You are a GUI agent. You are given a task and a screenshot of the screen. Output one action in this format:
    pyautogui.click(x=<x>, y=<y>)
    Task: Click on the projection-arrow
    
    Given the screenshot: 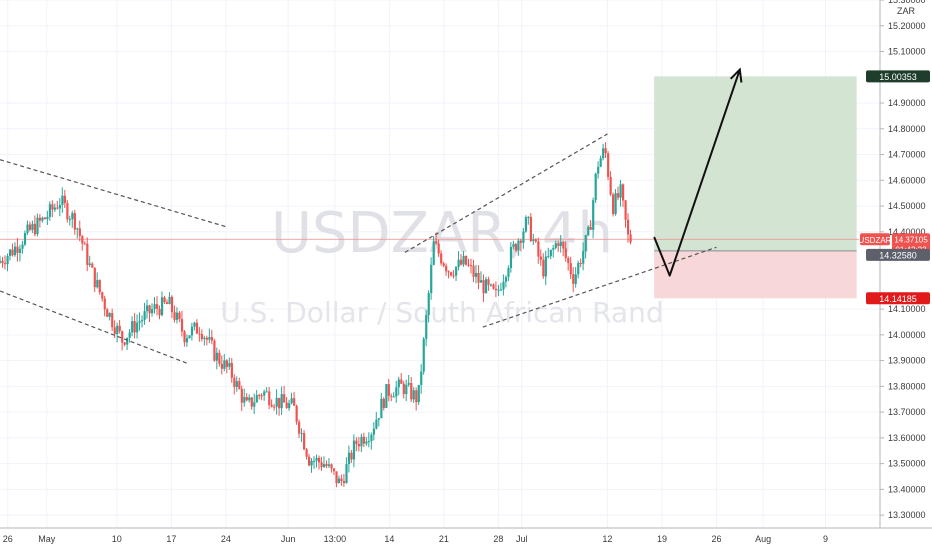 What is the action you would take?
    pyautogui.click(x=698, y=172)
    